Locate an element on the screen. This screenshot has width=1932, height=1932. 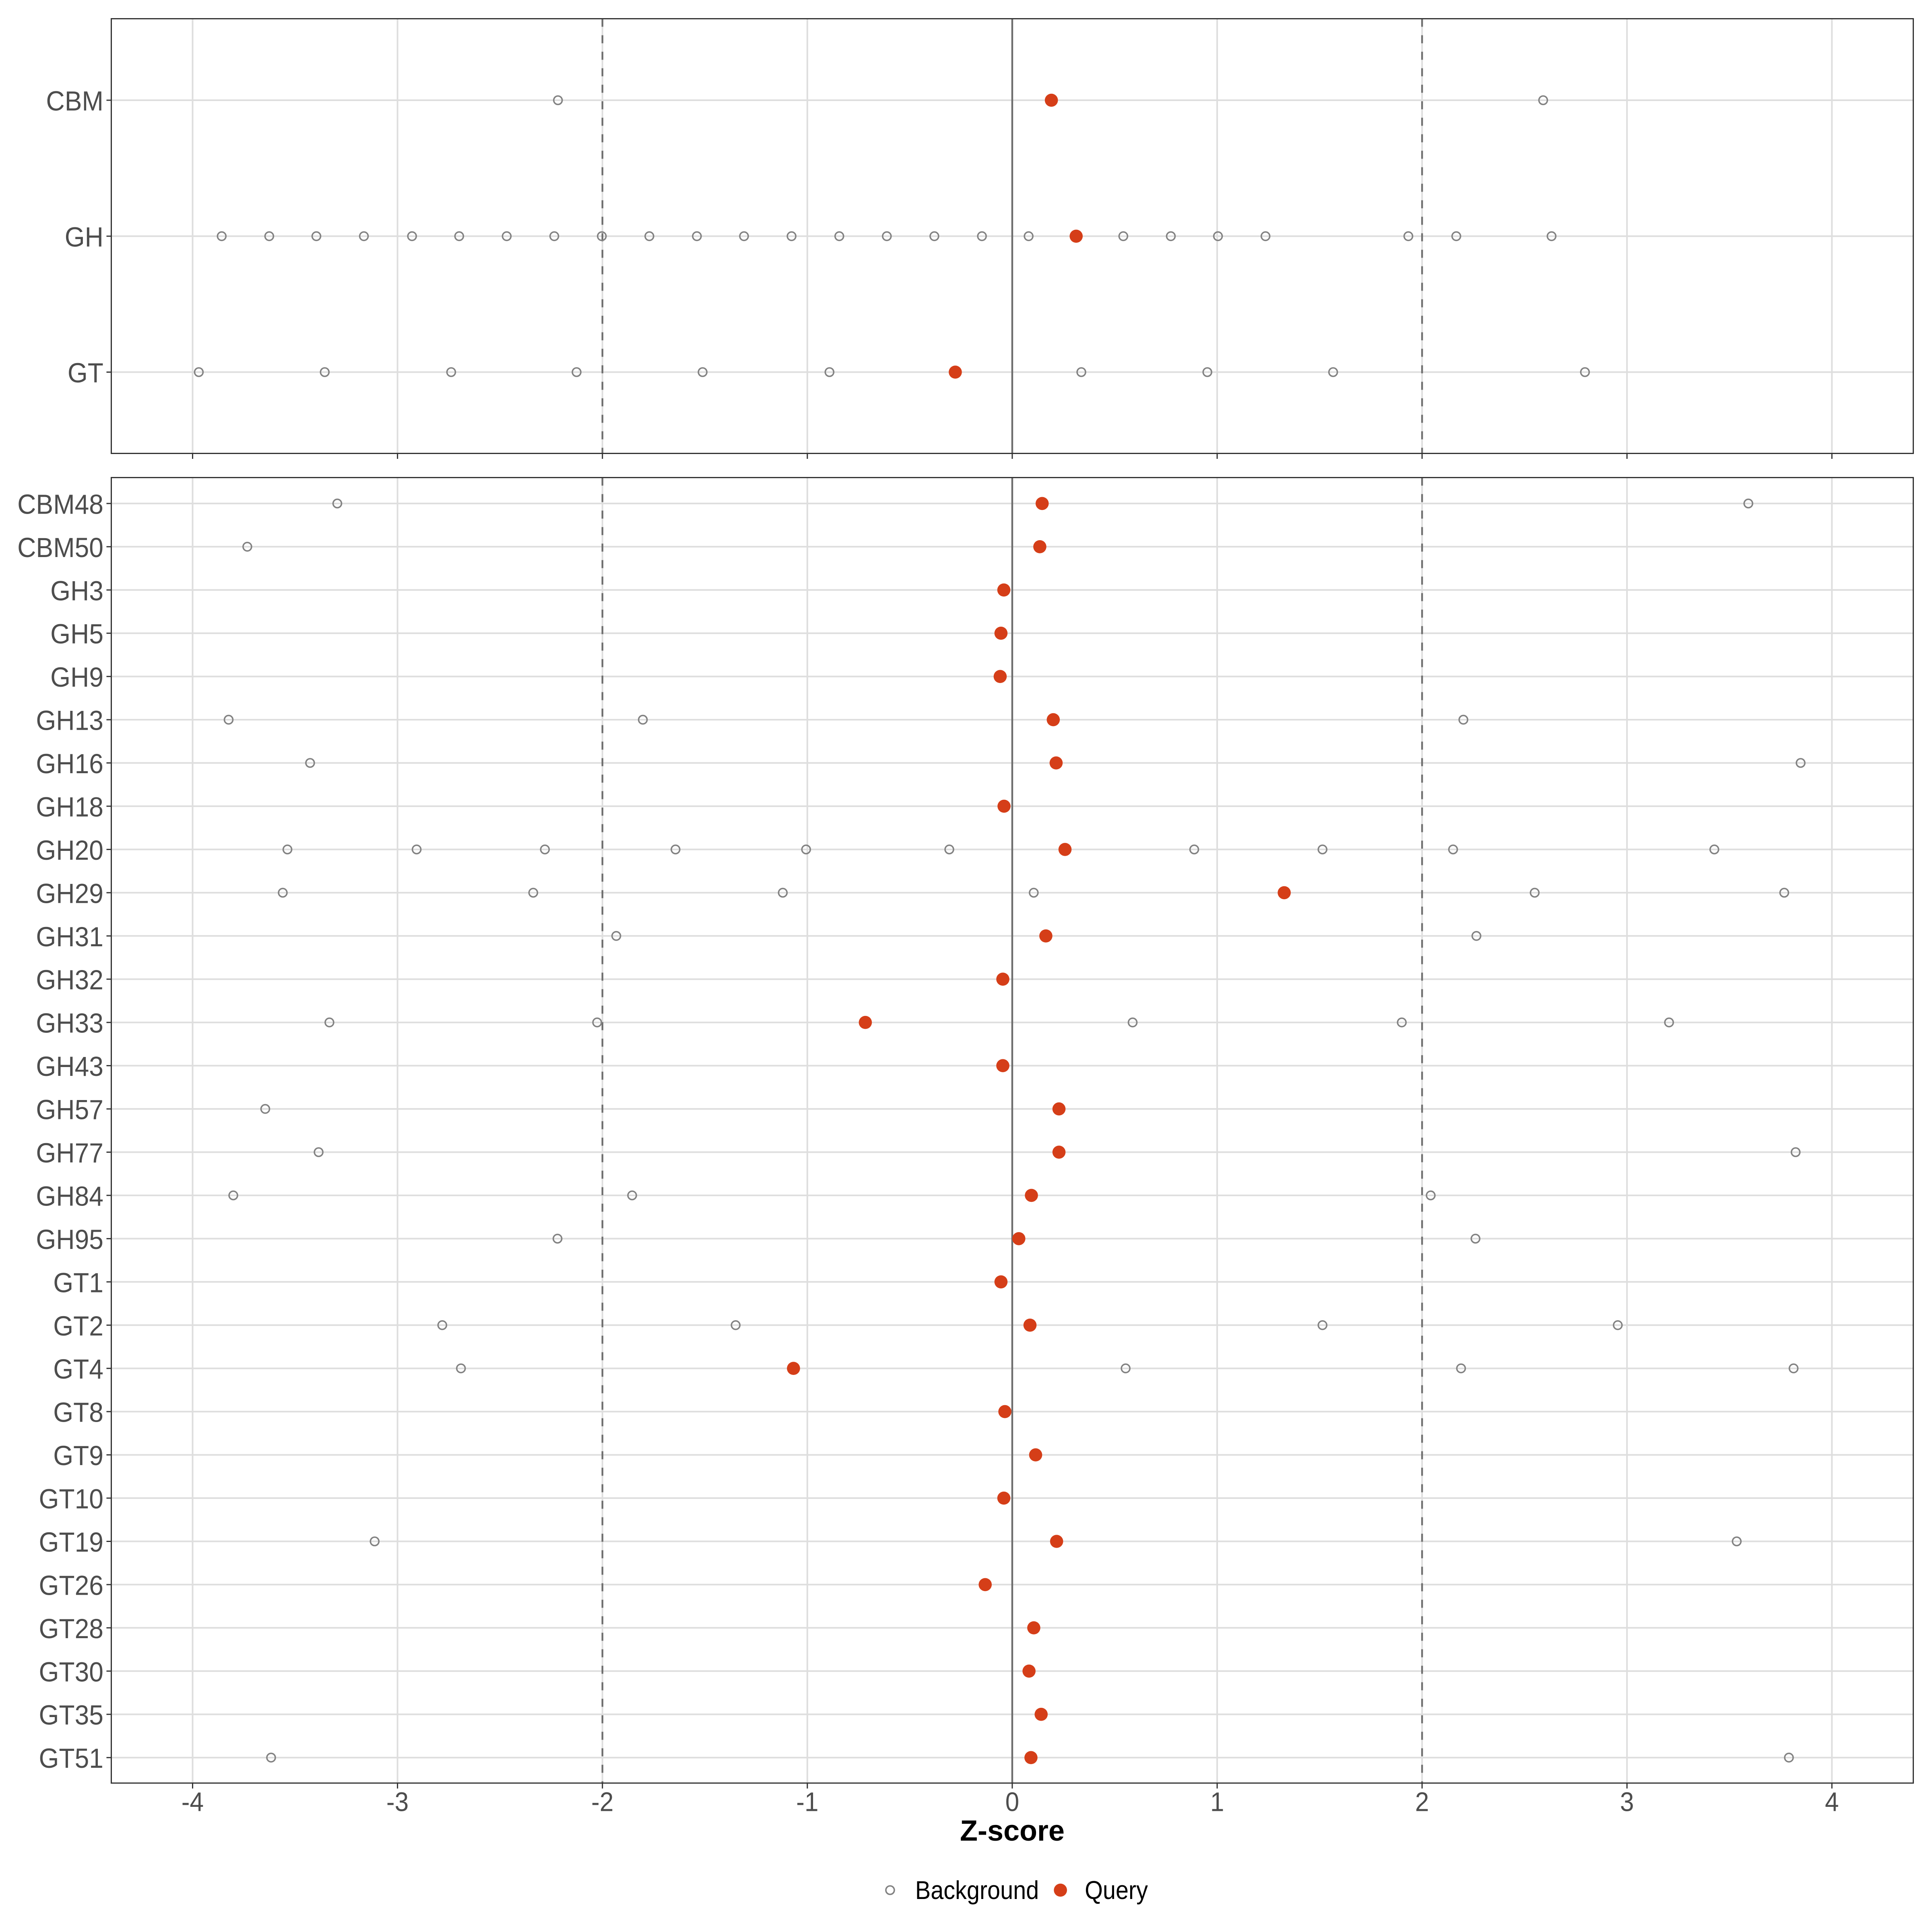
svg-text: -2 is located at coordinates (602, 1802).